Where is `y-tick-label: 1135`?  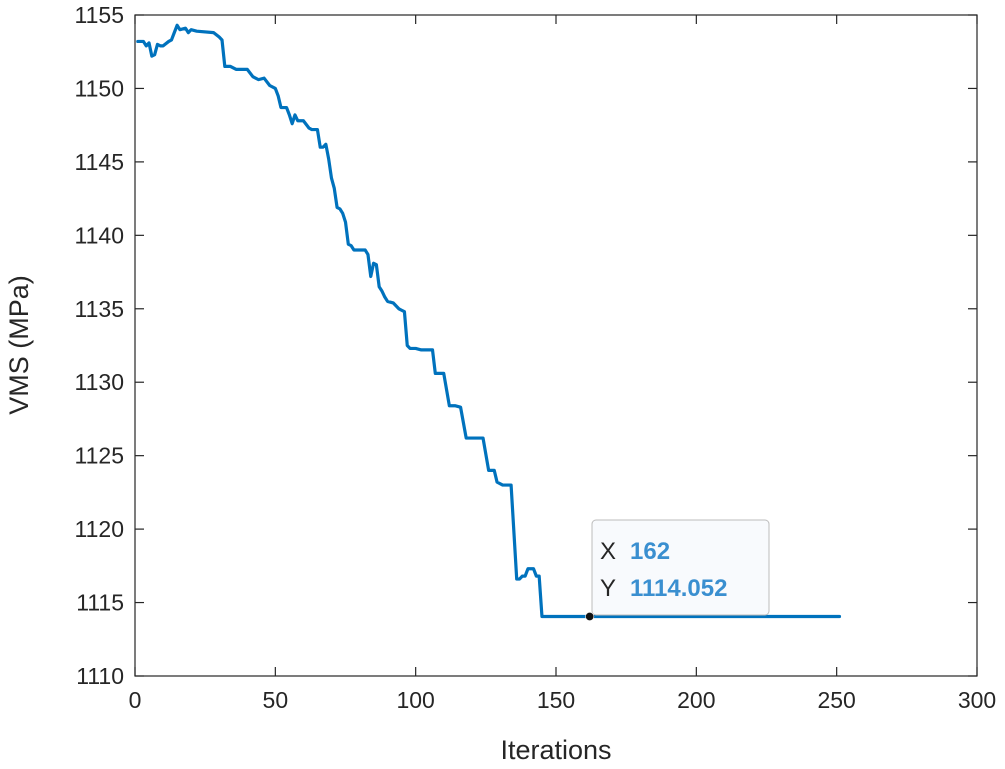 y-tick-label: 1135 is located at coordinates (99, 309).